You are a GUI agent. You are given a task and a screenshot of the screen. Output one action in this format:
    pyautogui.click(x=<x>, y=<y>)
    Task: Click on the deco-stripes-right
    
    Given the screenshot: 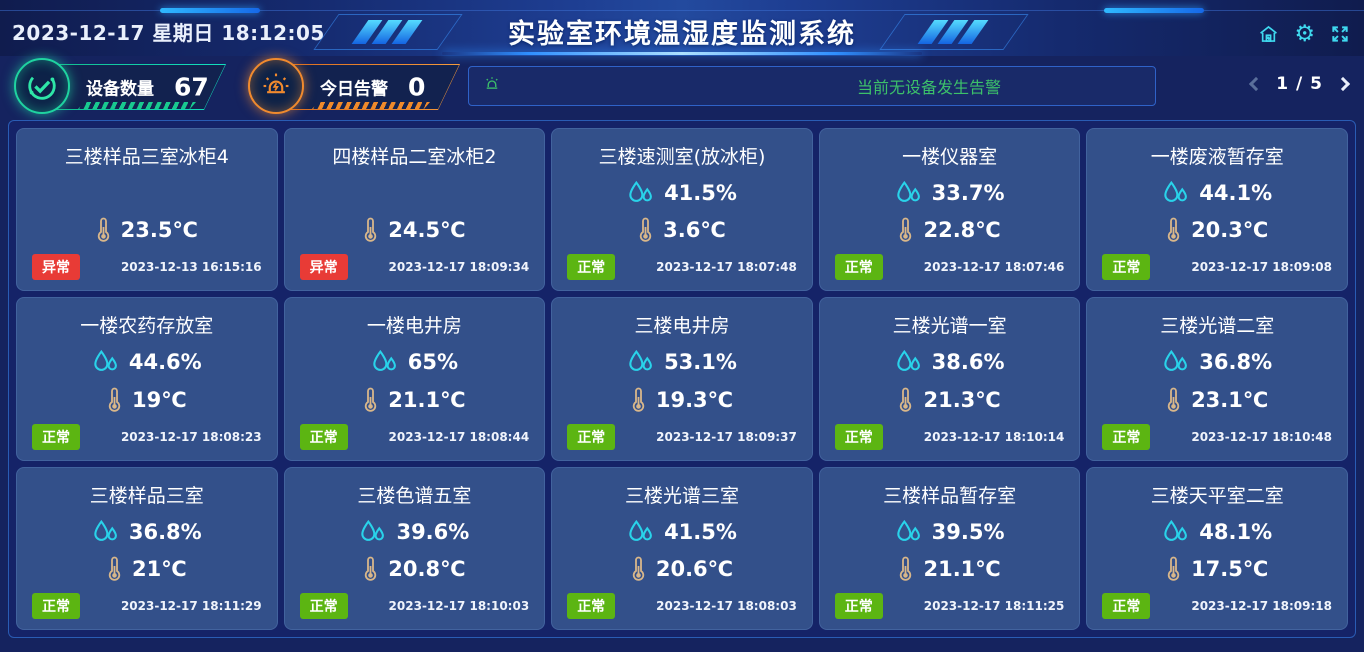 What is the action you would take?
    pyautogui.click(x=954, y=32)
    